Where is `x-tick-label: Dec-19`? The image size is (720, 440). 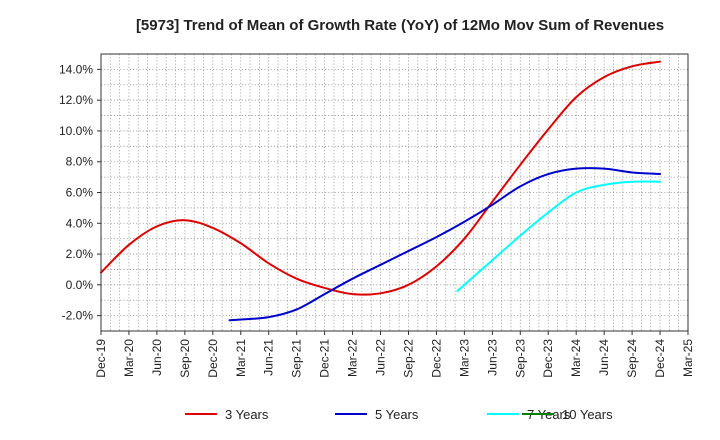 x-tick-label: Dec-19 is located at coordinates (101, 358).